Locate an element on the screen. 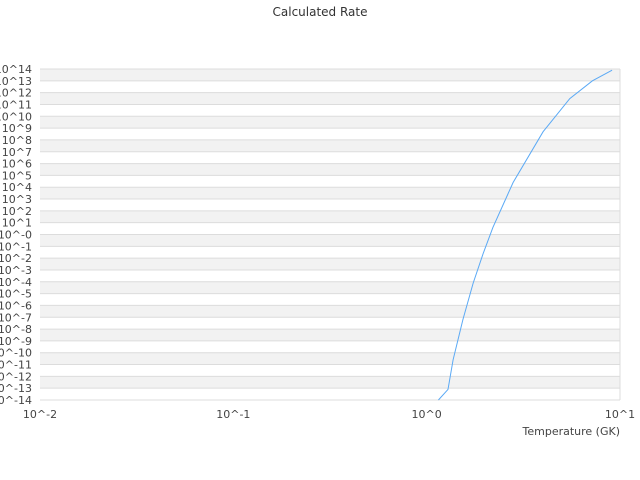 Image resolution: width=640 pixels, height=480 pixels. y-tick-label: 10^4 is located at coordinates (17, 187).